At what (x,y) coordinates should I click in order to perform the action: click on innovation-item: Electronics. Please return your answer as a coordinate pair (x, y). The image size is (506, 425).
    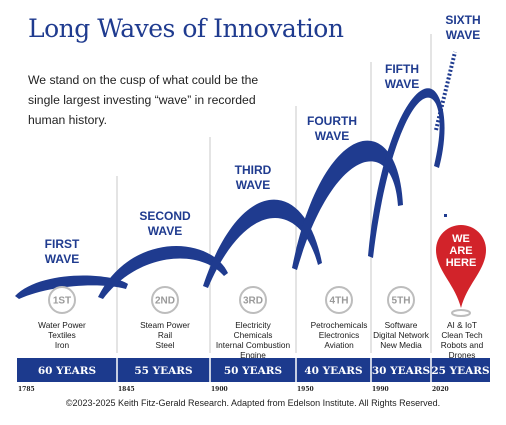
    Looking at the image, I should click on (339, 335).